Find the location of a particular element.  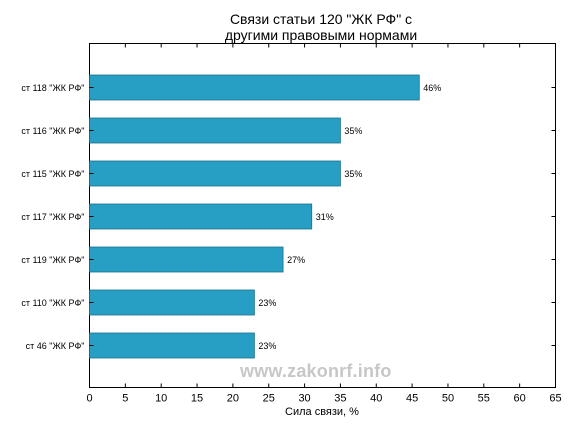

x-tick-label: 35 is located at coordinates (340, 399).